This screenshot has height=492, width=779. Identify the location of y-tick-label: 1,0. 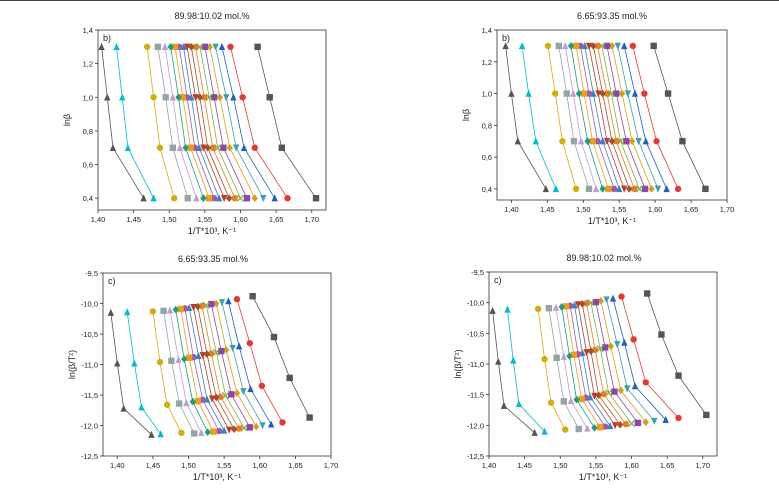
(487, 94).